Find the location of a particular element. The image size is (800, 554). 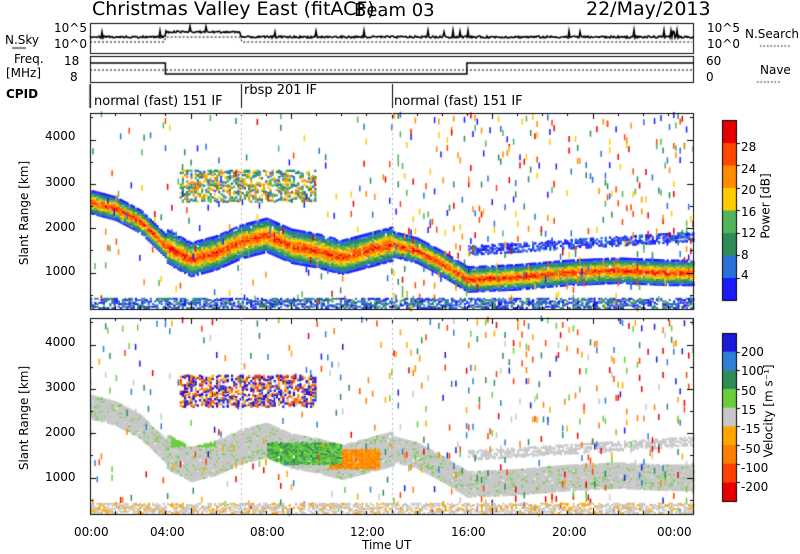

power-cbar-tick-4: 4 is located at coordinates (745, 275).